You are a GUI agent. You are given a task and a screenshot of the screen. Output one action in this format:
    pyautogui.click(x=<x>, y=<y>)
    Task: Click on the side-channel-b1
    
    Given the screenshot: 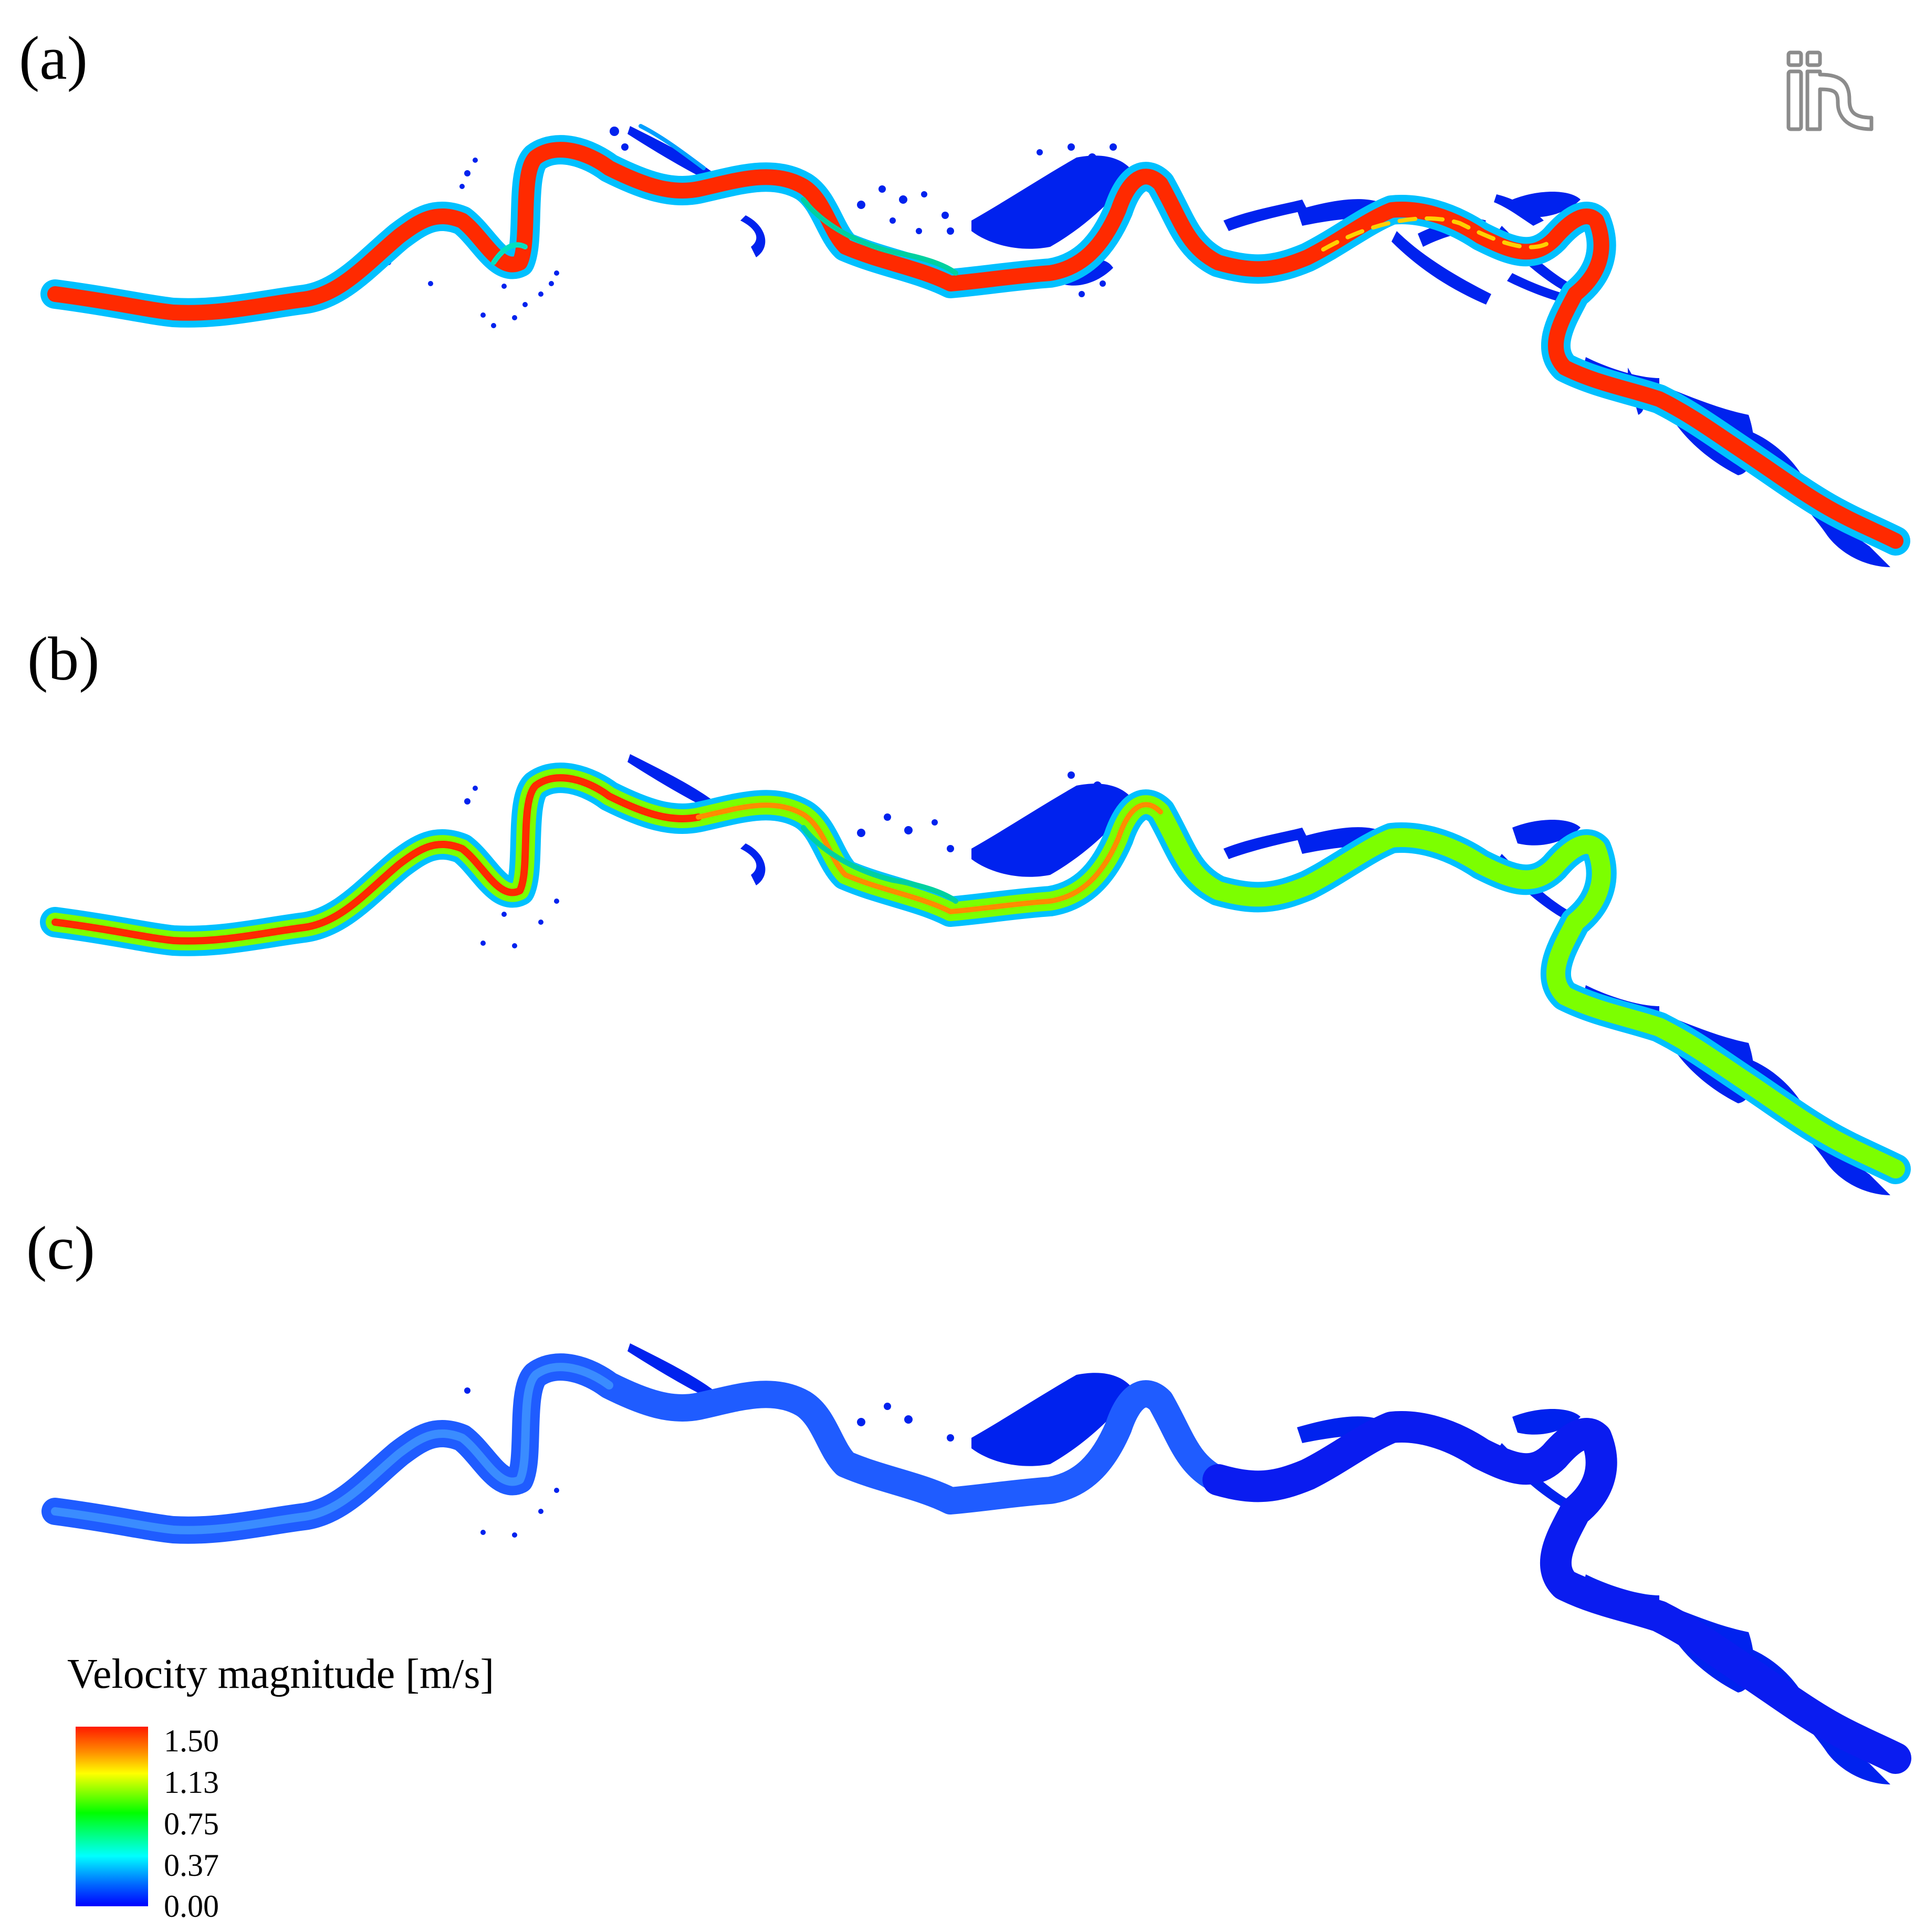 What is the action you would take?
    pyautogui.click(x=879, y=865)
    